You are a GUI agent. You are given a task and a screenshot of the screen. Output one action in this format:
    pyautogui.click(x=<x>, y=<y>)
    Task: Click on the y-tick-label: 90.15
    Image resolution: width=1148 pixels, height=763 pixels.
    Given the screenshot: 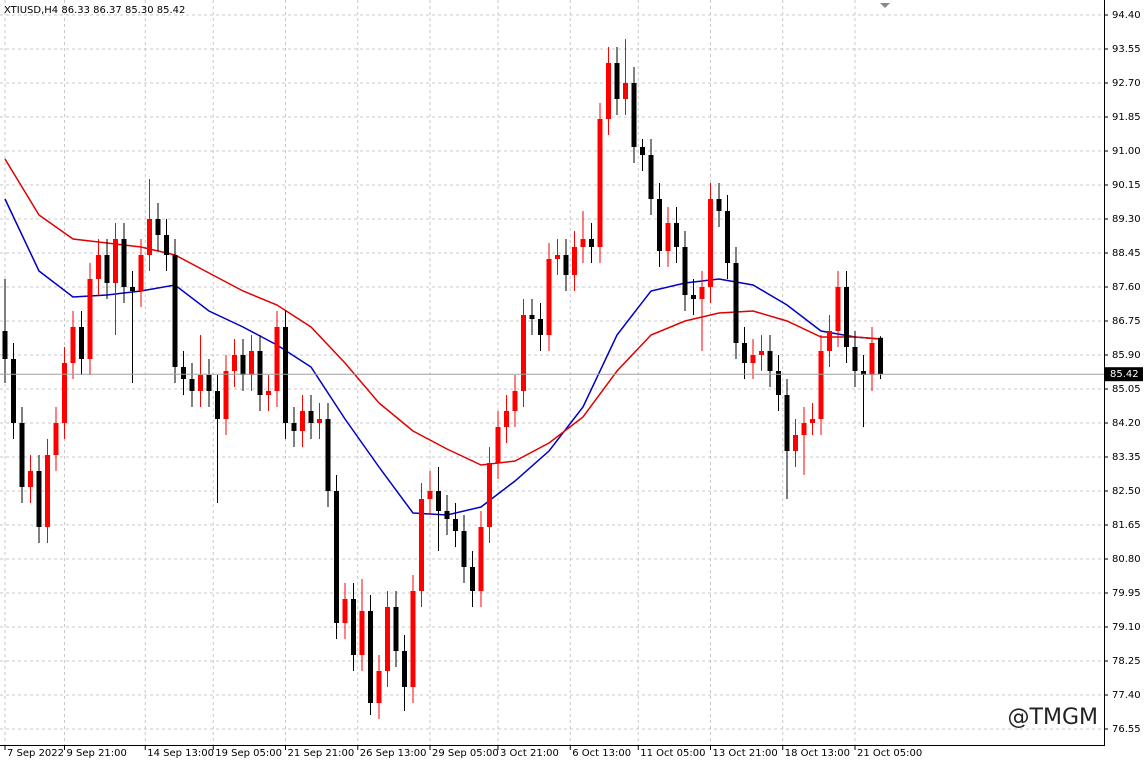 What is the action you would take?
    pyautogui.click(x=1126, y=185)
    